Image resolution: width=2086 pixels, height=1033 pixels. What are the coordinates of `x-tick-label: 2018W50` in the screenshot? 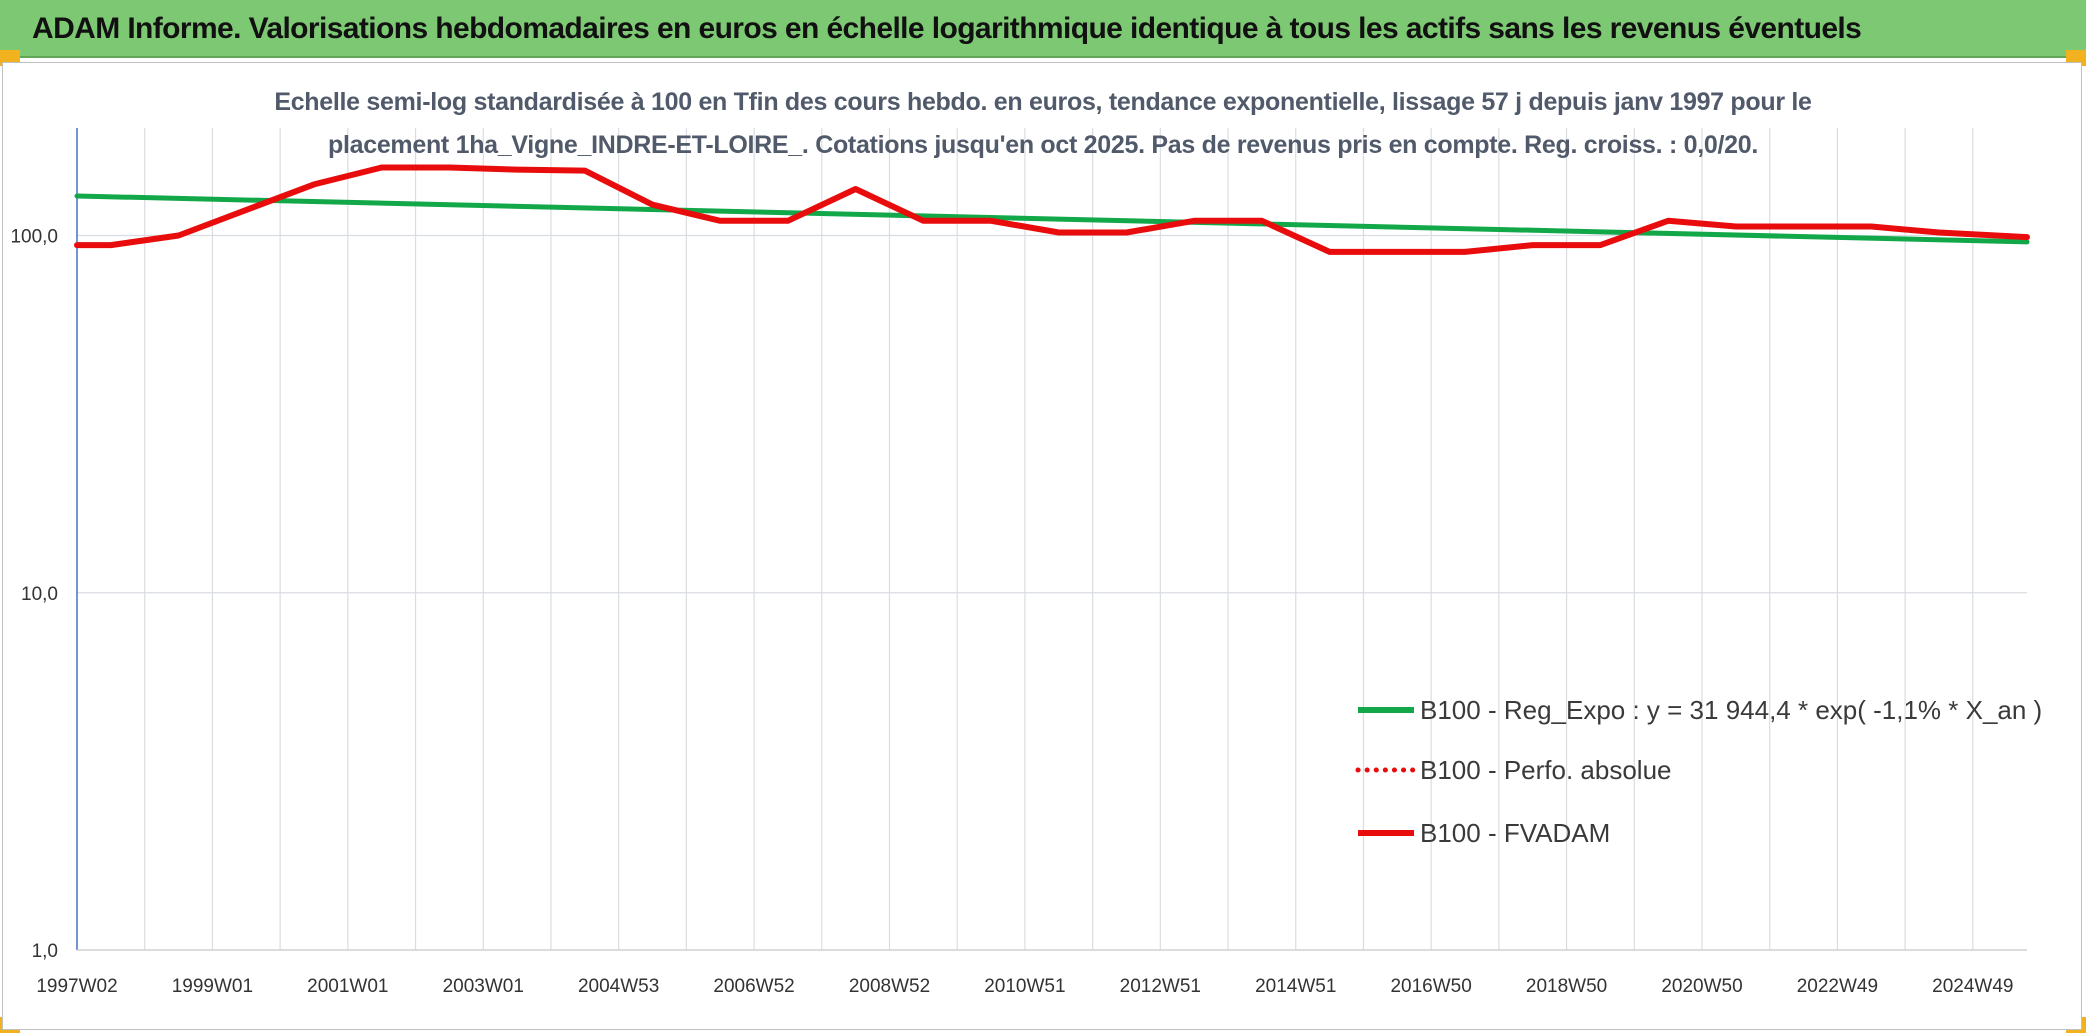 It's located at (1566, 986).